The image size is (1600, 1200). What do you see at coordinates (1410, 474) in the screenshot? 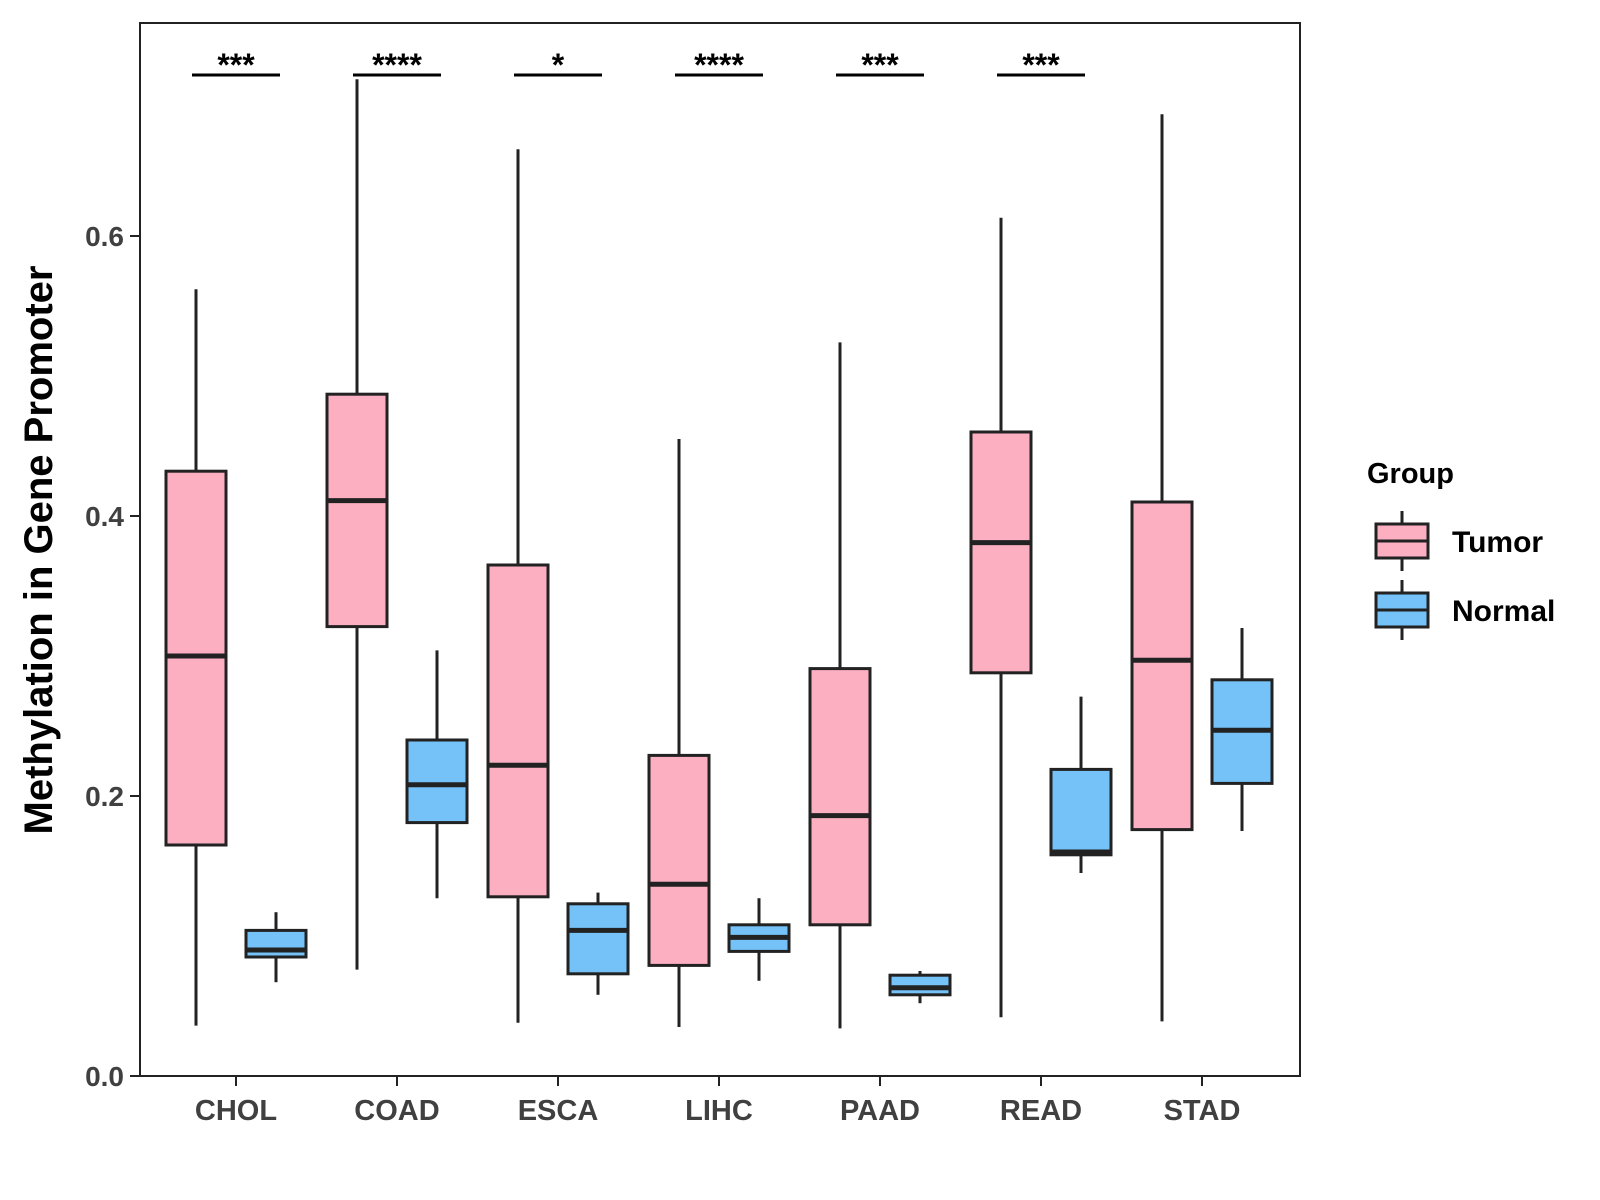
I see `legend-title: Group` at bounding box center [1410, 474].